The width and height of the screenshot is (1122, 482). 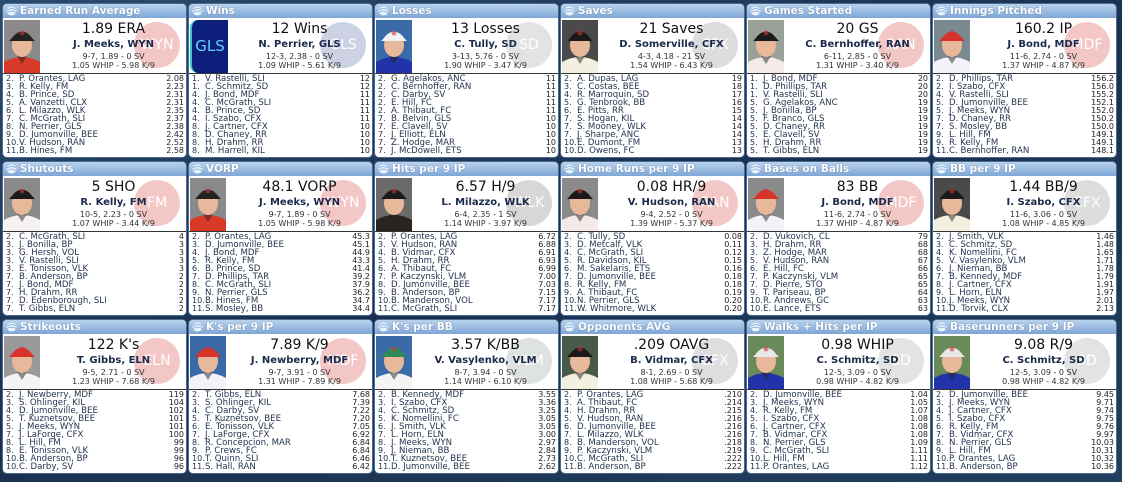 What do you see at coordinates (113, 202) in the screenshot?
I see `leader-name: R. Kelly, FM` at bounding box center [113, 202].